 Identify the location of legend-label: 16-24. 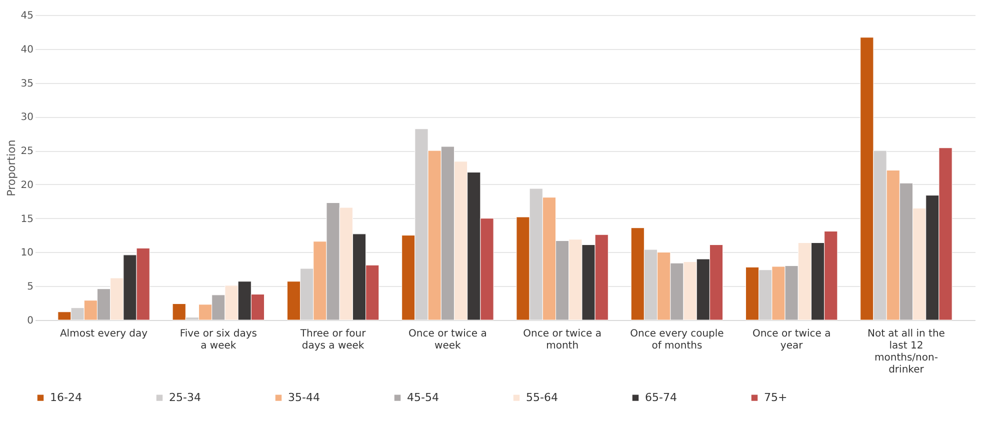
(66, 397).